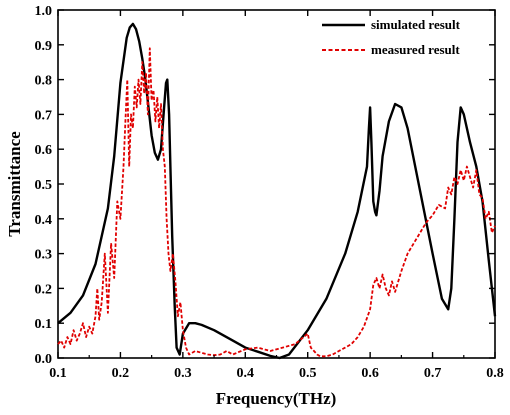 The height and width of the screenshot is (415, 510). What do you see at coordinates (14, 184) in the screenshot?
I see `y-axis-title: Transmittance` at bounding box center [14, 184].